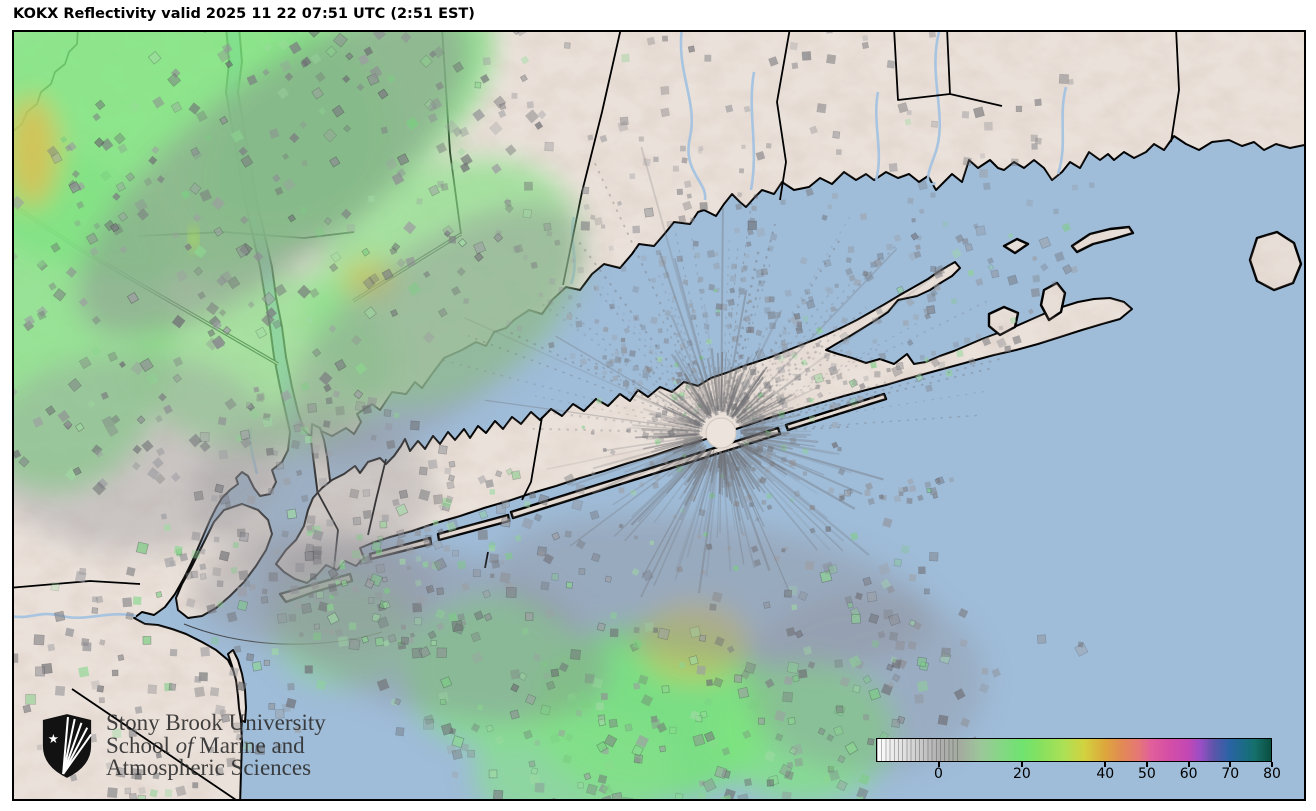  I want to click on border-newhaven-middlesex, so click(783, 116).